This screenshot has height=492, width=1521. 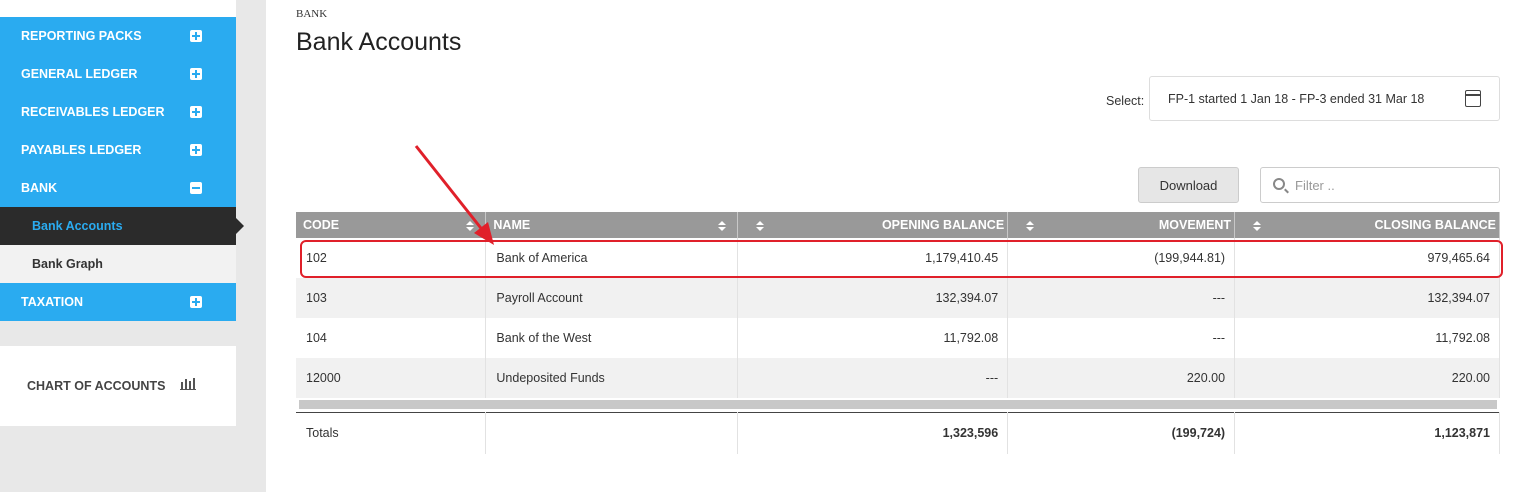 I want to click on breadcrumb: BANK, so click(x=312, y=14).